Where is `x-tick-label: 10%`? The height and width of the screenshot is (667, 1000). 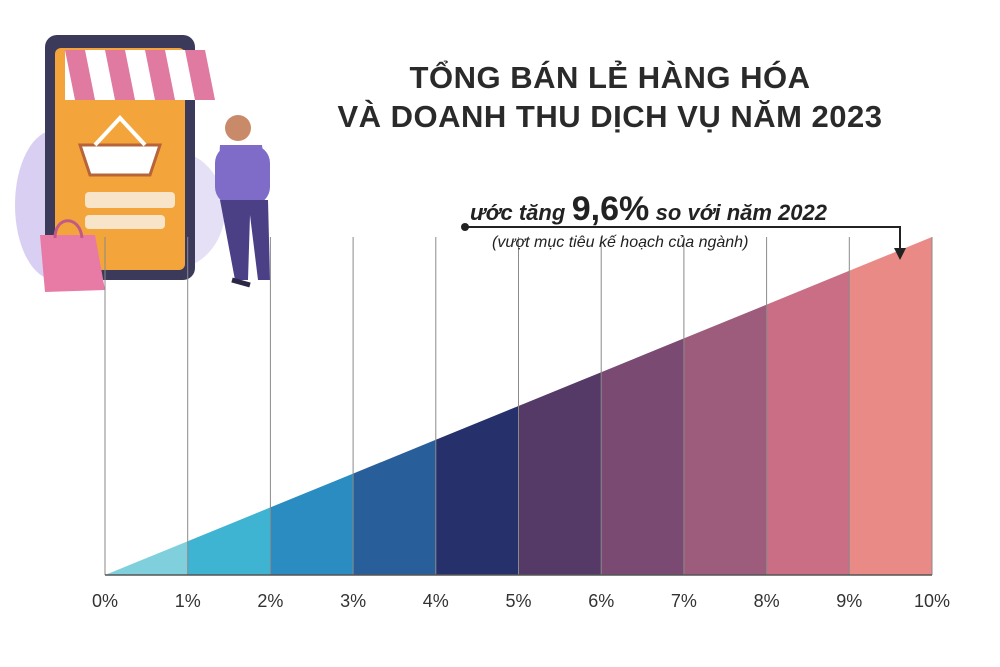 x-tick-label: 10% is located at coordinates (932, 601).